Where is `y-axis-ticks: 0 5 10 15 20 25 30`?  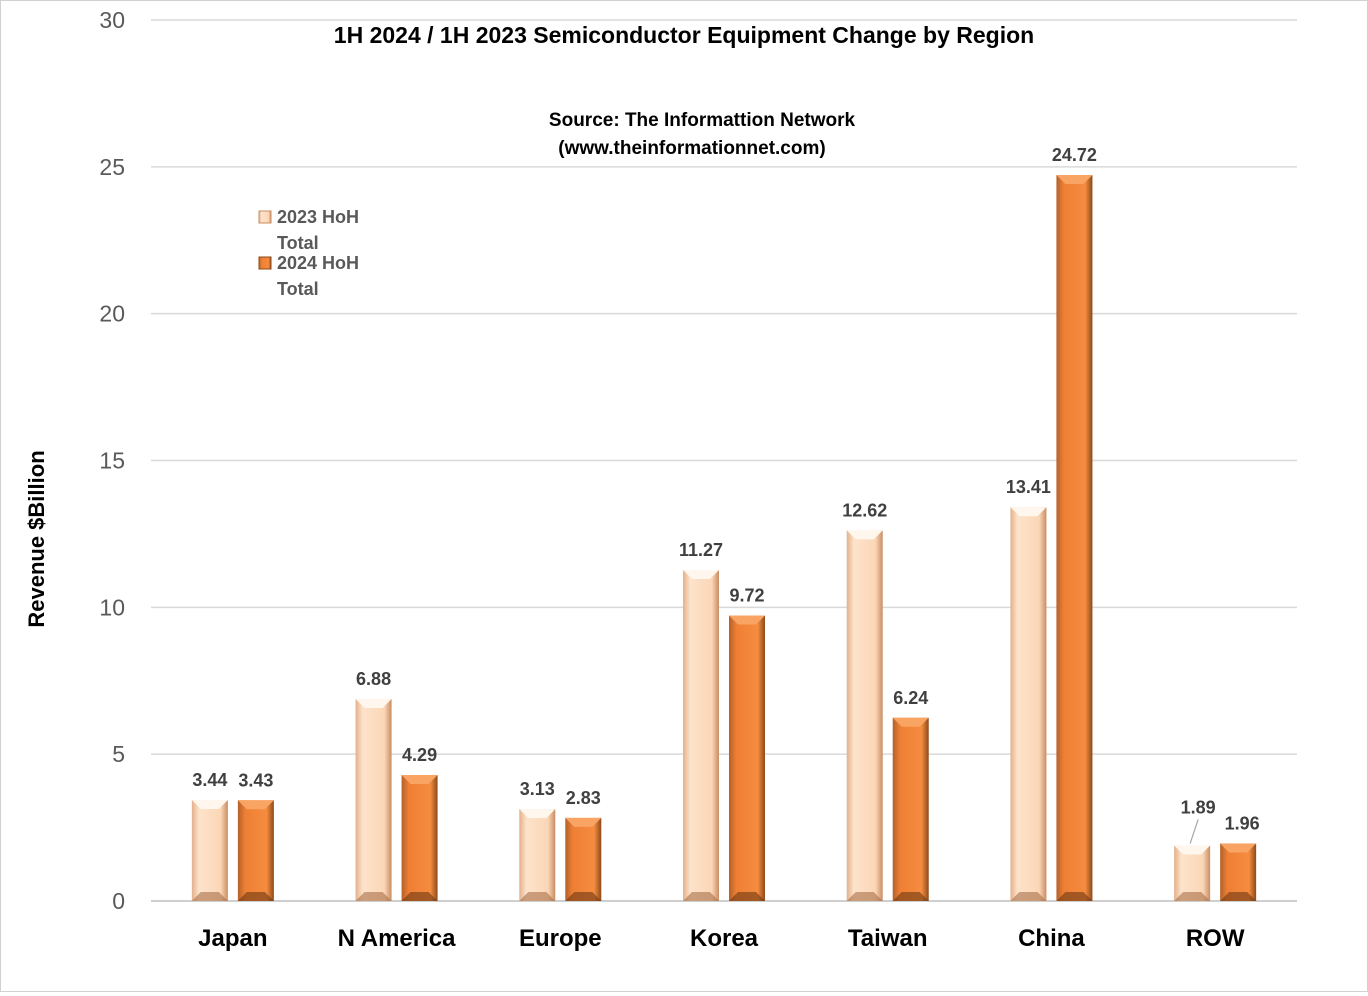
y-axis-ticks: 0 5 10 15 20 25 30 is located at coordinates (112, 460).